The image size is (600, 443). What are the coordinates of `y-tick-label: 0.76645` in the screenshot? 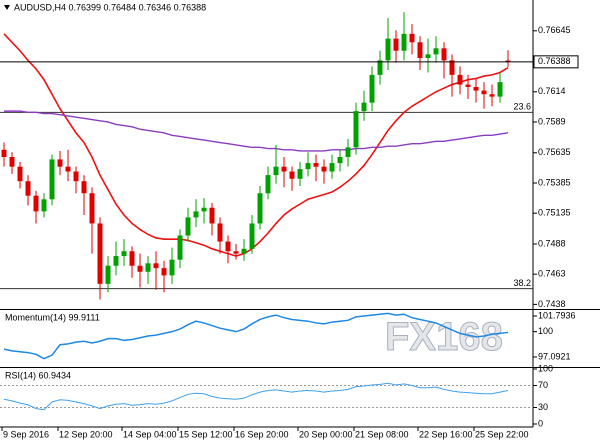 It's located at (554, 30).